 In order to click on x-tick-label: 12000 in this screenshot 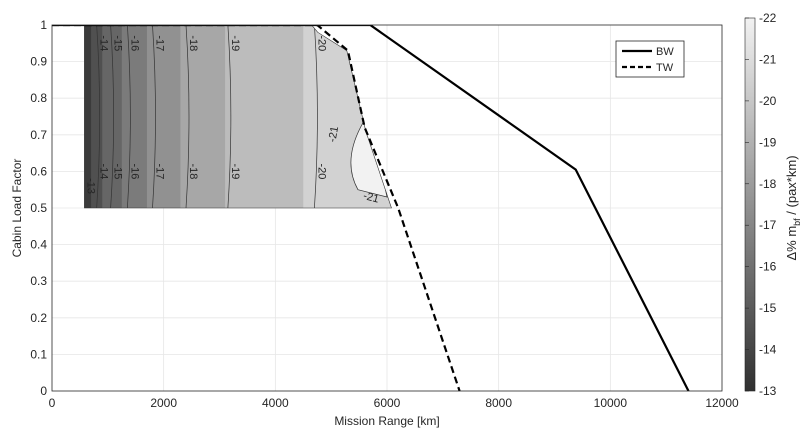, I will do `click(722, 403)`.